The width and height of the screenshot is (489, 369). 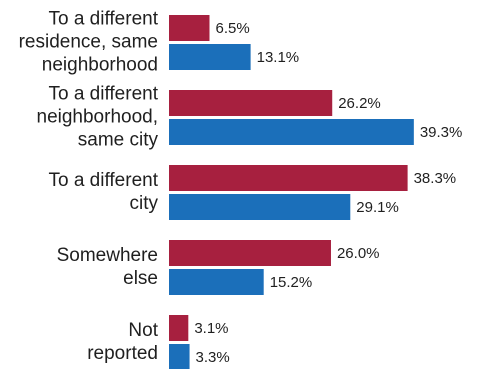 I want to click on category-label-2-line-3: same city, so click(x=118, y=140).